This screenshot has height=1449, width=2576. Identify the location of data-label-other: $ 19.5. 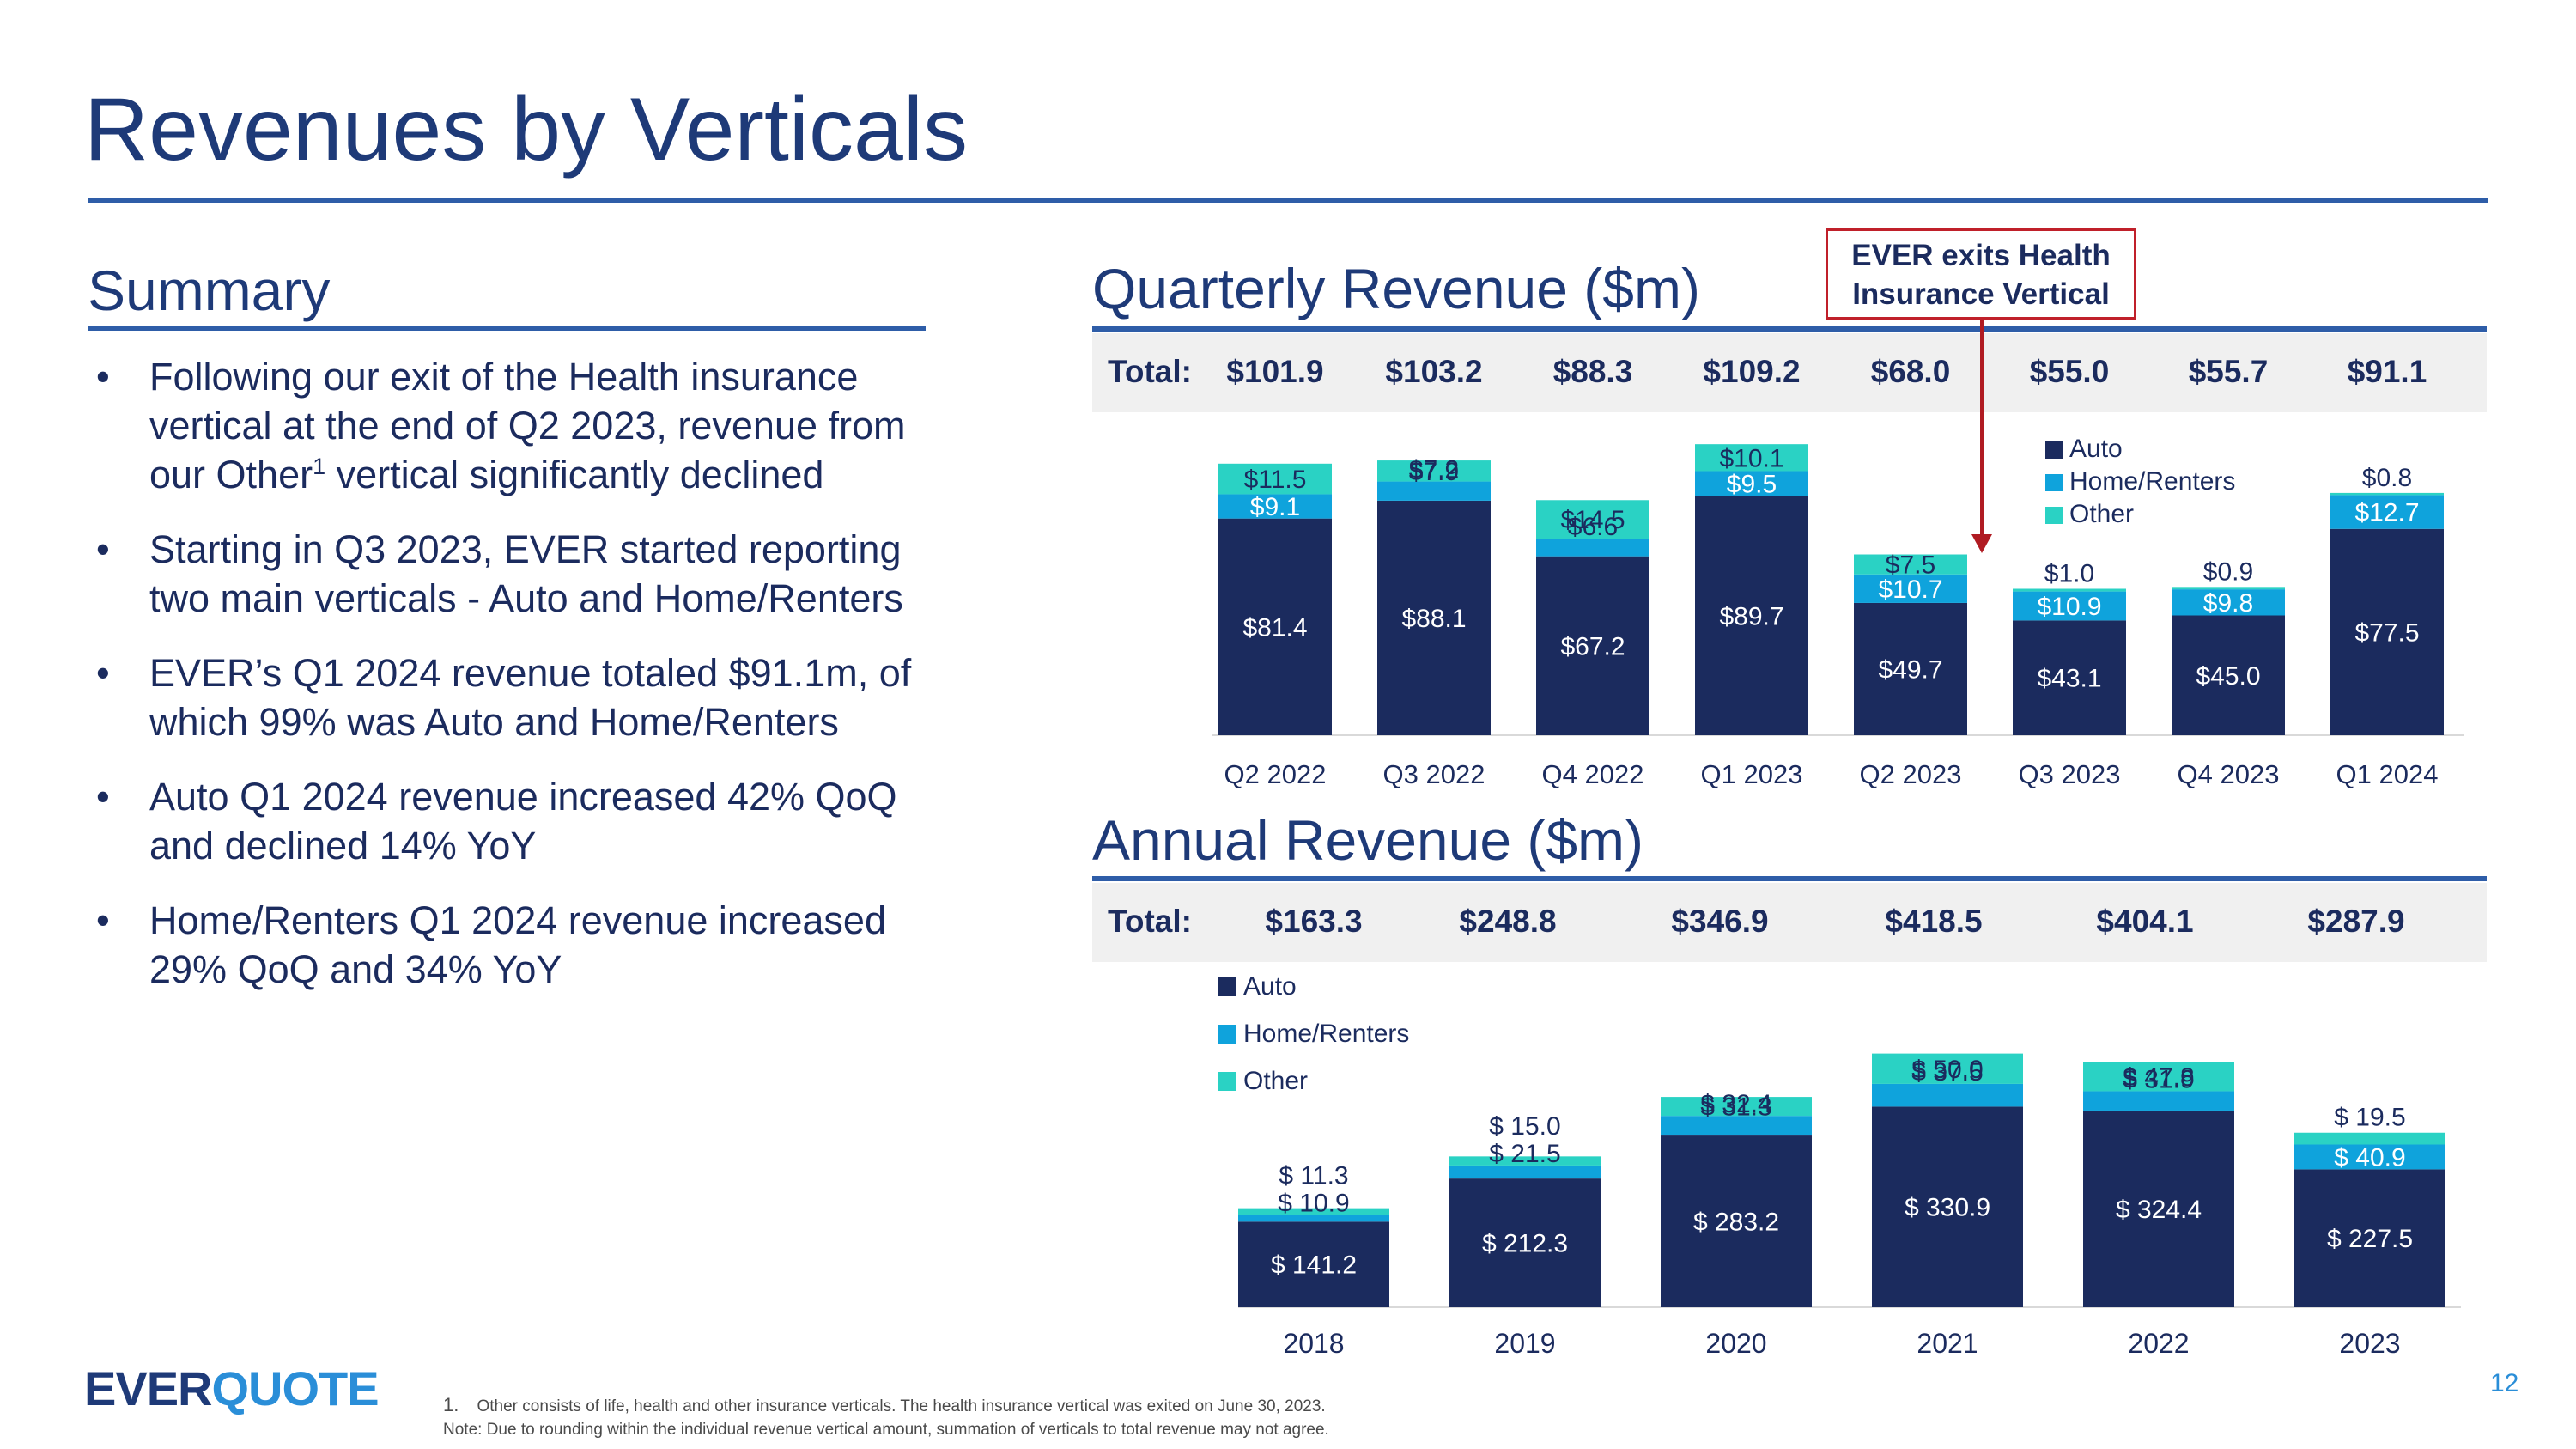
(2369, 1118).